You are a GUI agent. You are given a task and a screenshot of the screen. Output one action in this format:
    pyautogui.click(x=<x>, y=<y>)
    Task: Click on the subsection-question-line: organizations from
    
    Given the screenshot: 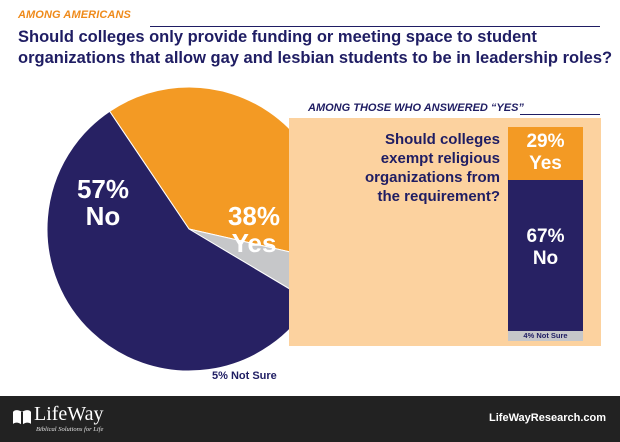 What is the action you would take?
    pyautogui.click(x=432, y=177)
    